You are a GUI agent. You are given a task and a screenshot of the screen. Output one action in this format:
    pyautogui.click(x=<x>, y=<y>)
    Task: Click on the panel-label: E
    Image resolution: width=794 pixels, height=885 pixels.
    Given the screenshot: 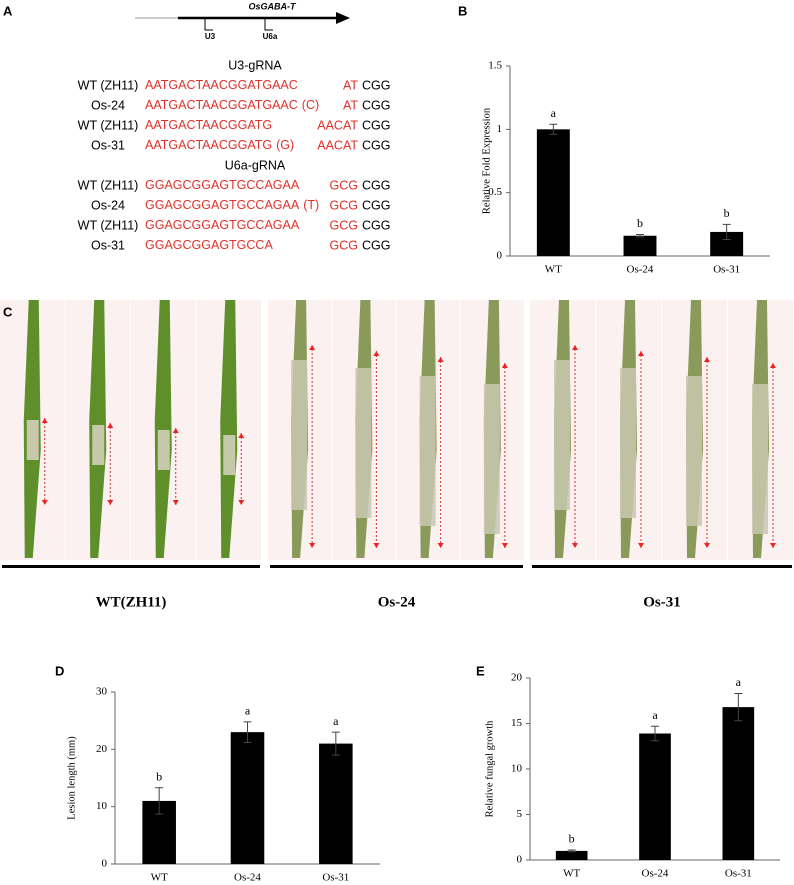 What is the action you would take?
    pyautogui.click(x=480, y=670)
    